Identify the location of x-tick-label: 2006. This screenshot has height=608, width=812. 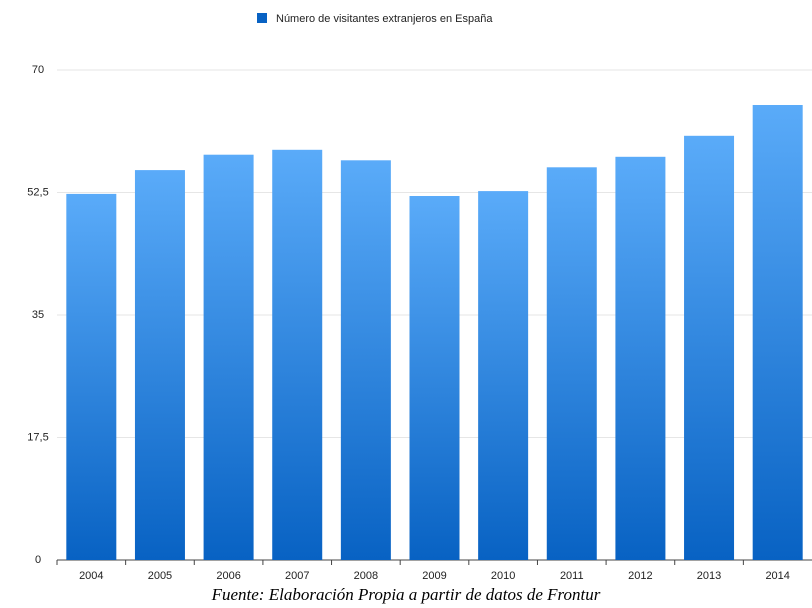
(228, 576).